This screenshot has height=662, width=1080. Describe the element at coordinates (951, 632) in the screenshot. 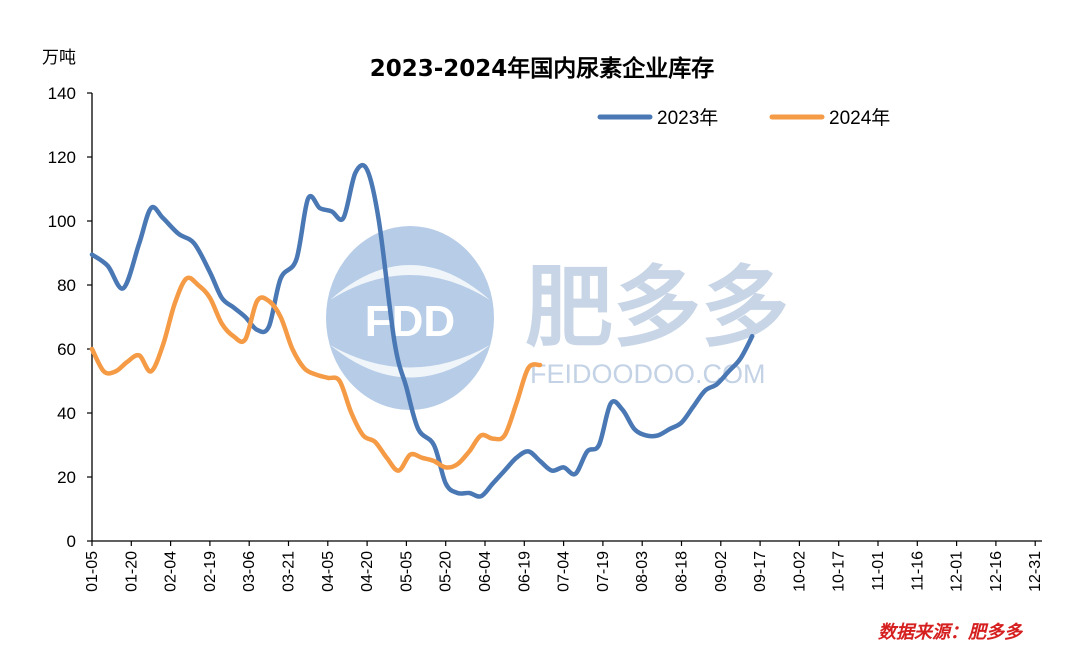

I see `source-label: 数据来源：肥多多` at that location.